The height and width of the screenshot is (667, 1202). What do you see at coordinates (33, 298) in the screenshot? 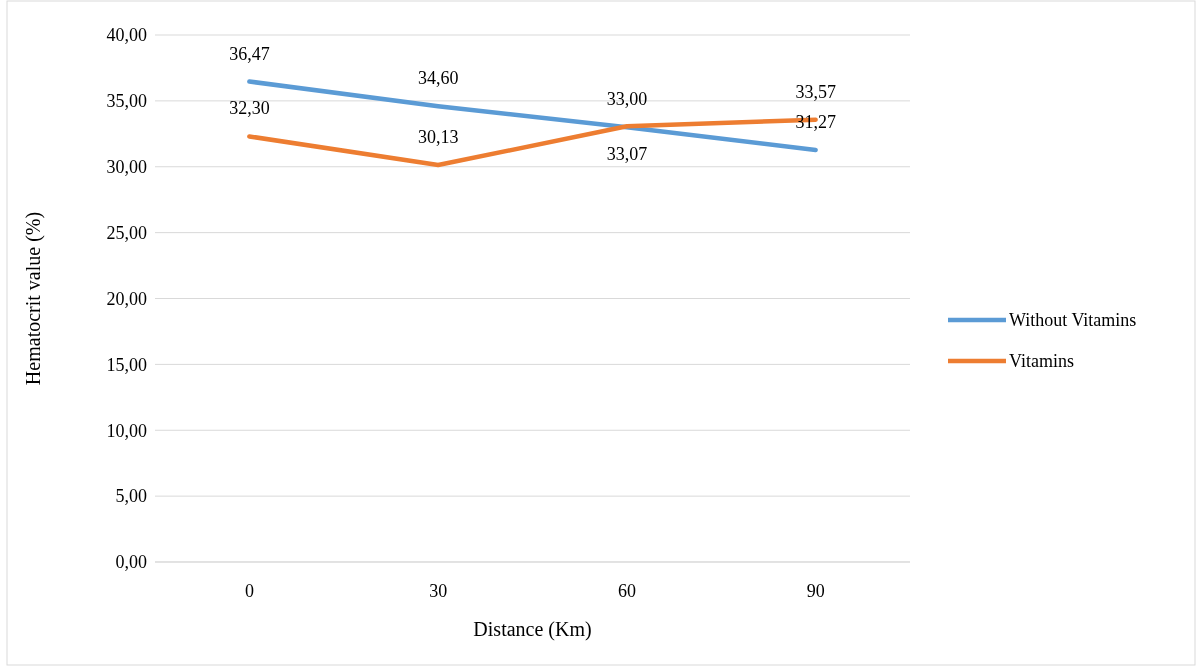
I see `y-axis-title: Hematocrit value (%)` at bounding box center [33, 298].